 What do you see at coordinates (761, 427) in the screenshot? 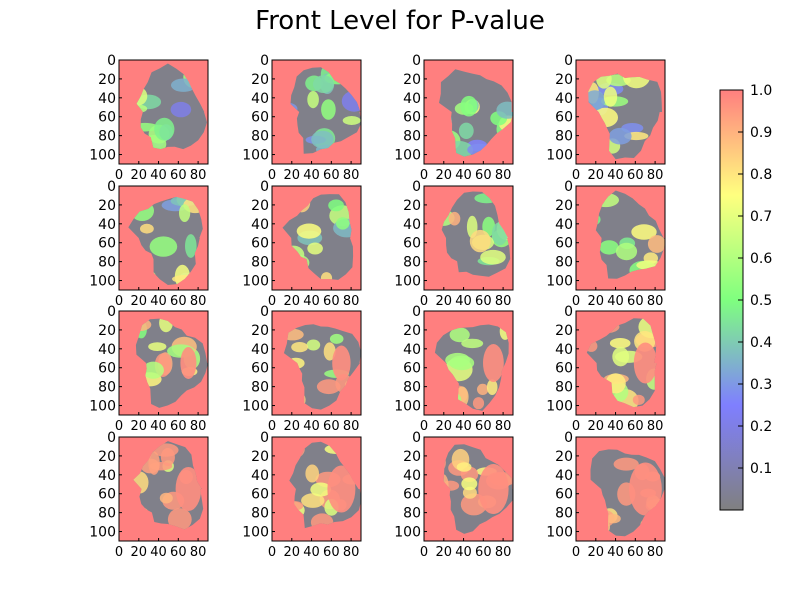
I see `colorbar-tick-label: 0.2` at bounding box center [761, 427].